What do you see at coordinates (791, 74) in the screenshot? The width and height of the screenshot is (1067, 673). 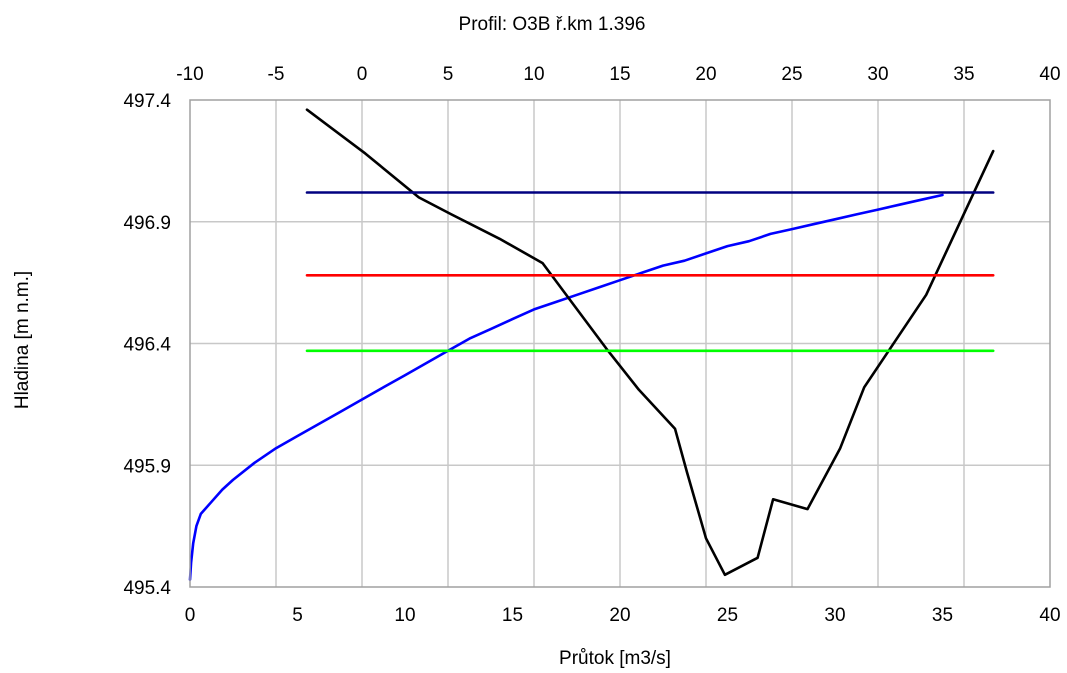 I see `x2-tick-label: 25` at bounding box center [791, 74].